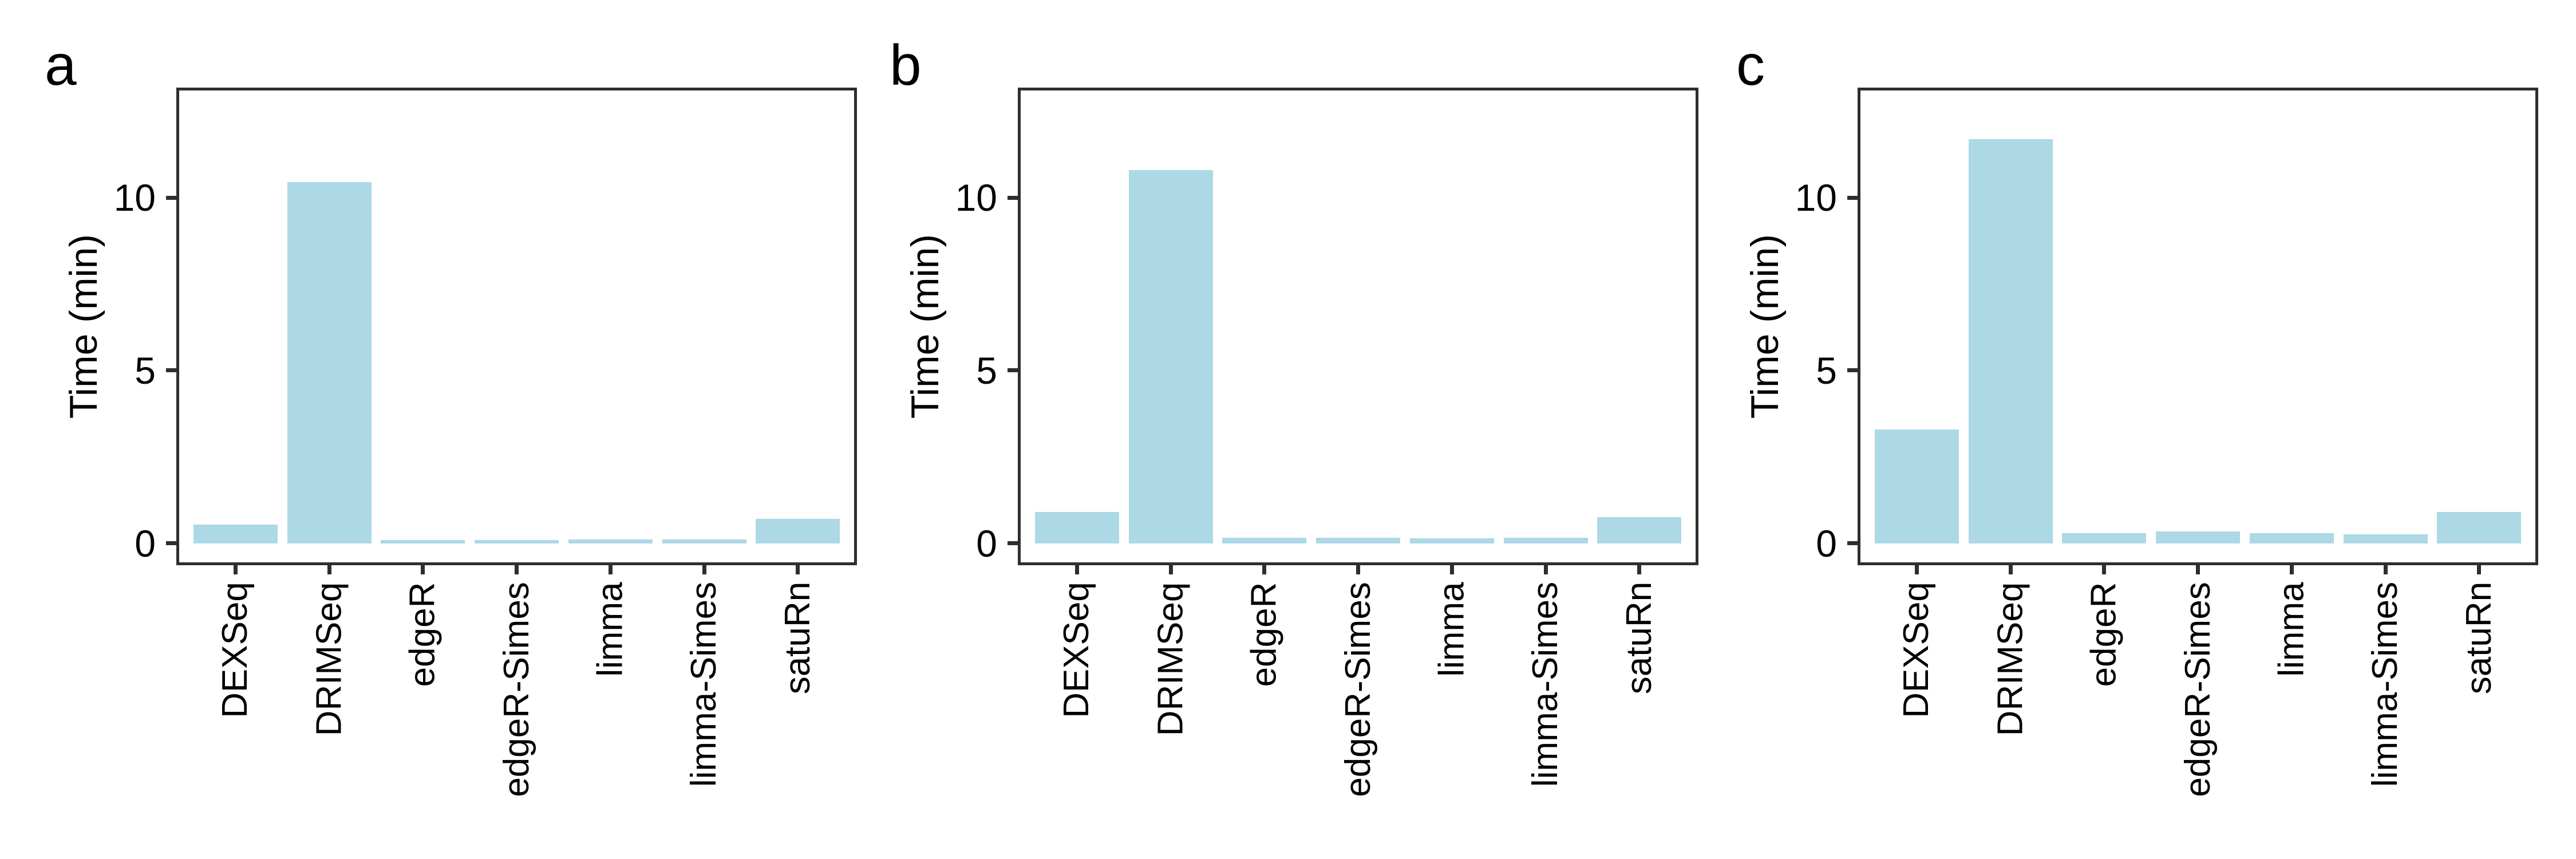 This screenshot has width=2576, height=859. What do you see at coordinates (1765, 326) in the screenshot?
I see `y-axis-title-c: Time (min)` at bounding box center [1765, 326].